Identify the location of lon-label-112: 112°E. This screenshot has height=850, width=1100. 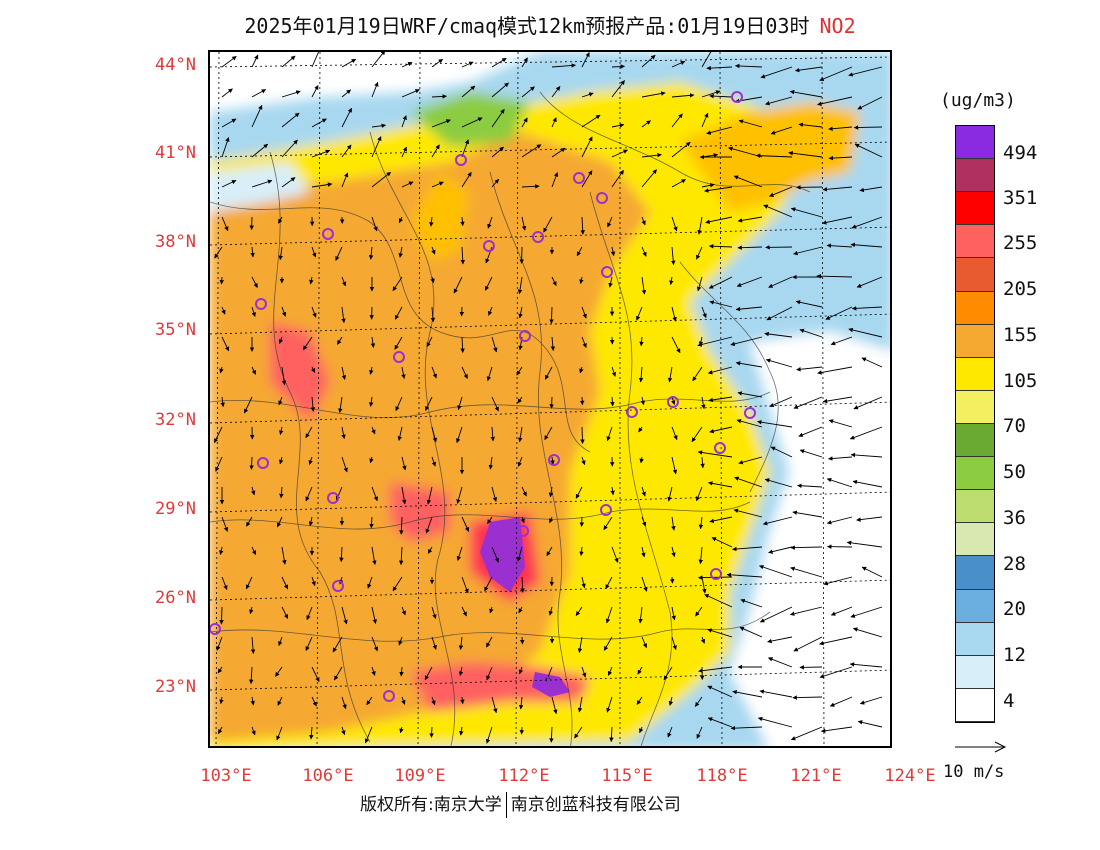
(524, 776).